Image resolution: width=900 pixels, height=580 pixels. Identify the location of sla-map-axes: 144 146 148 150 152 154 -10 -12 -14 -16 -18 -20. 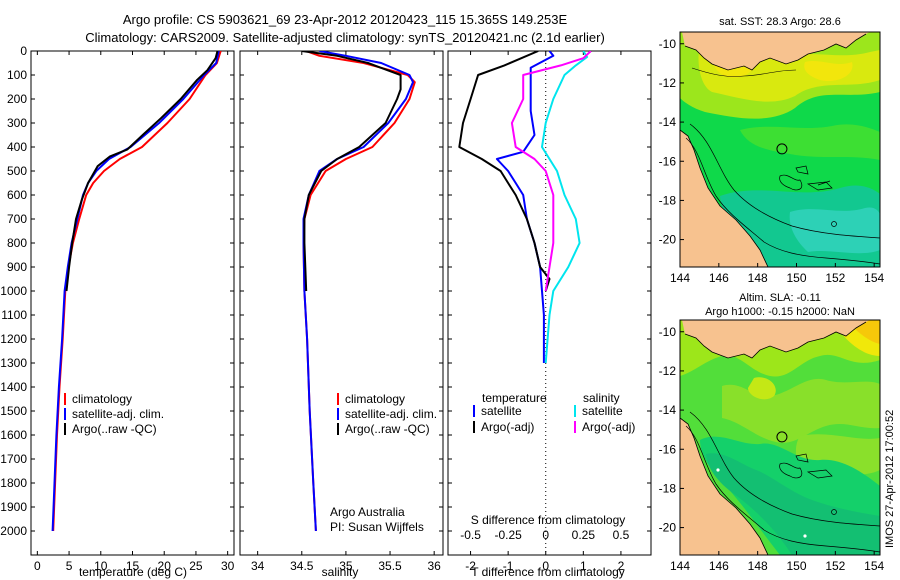
(772, 449).